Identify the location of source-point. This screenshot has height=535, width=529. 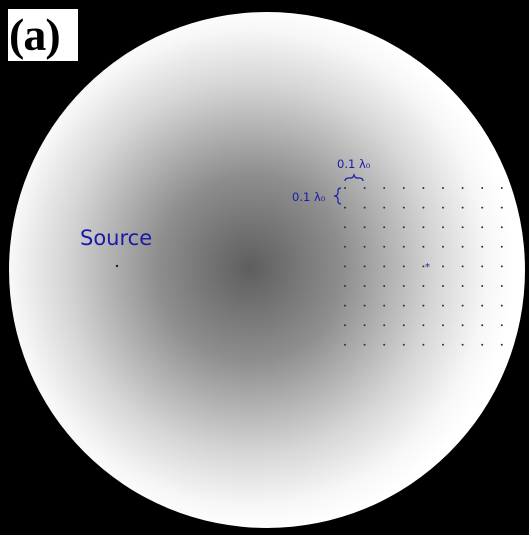
(117, 266).